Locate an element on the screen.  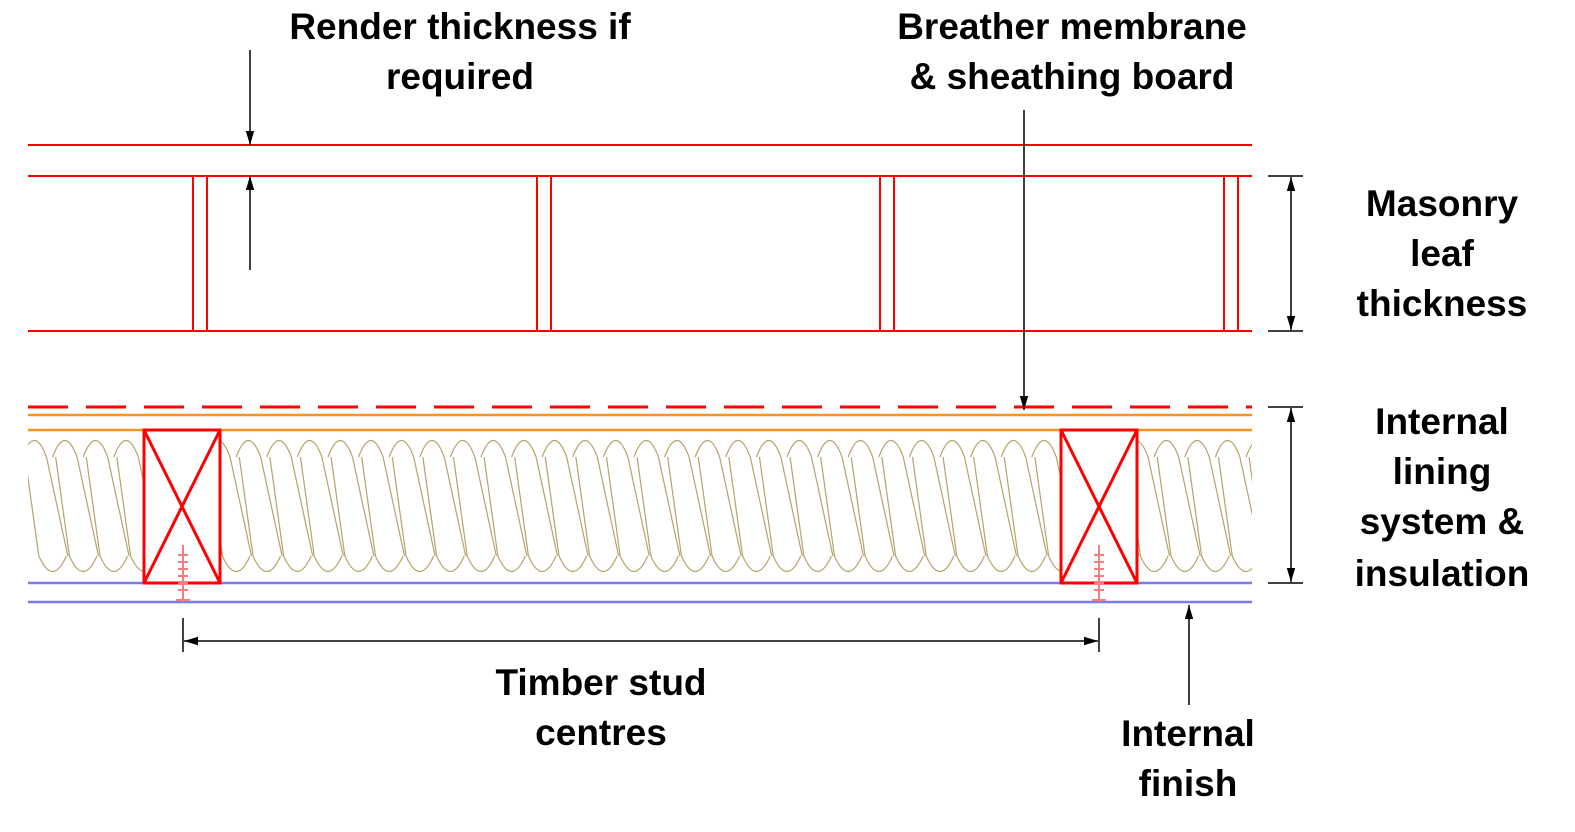
screws is located at coordinates (641, 573).